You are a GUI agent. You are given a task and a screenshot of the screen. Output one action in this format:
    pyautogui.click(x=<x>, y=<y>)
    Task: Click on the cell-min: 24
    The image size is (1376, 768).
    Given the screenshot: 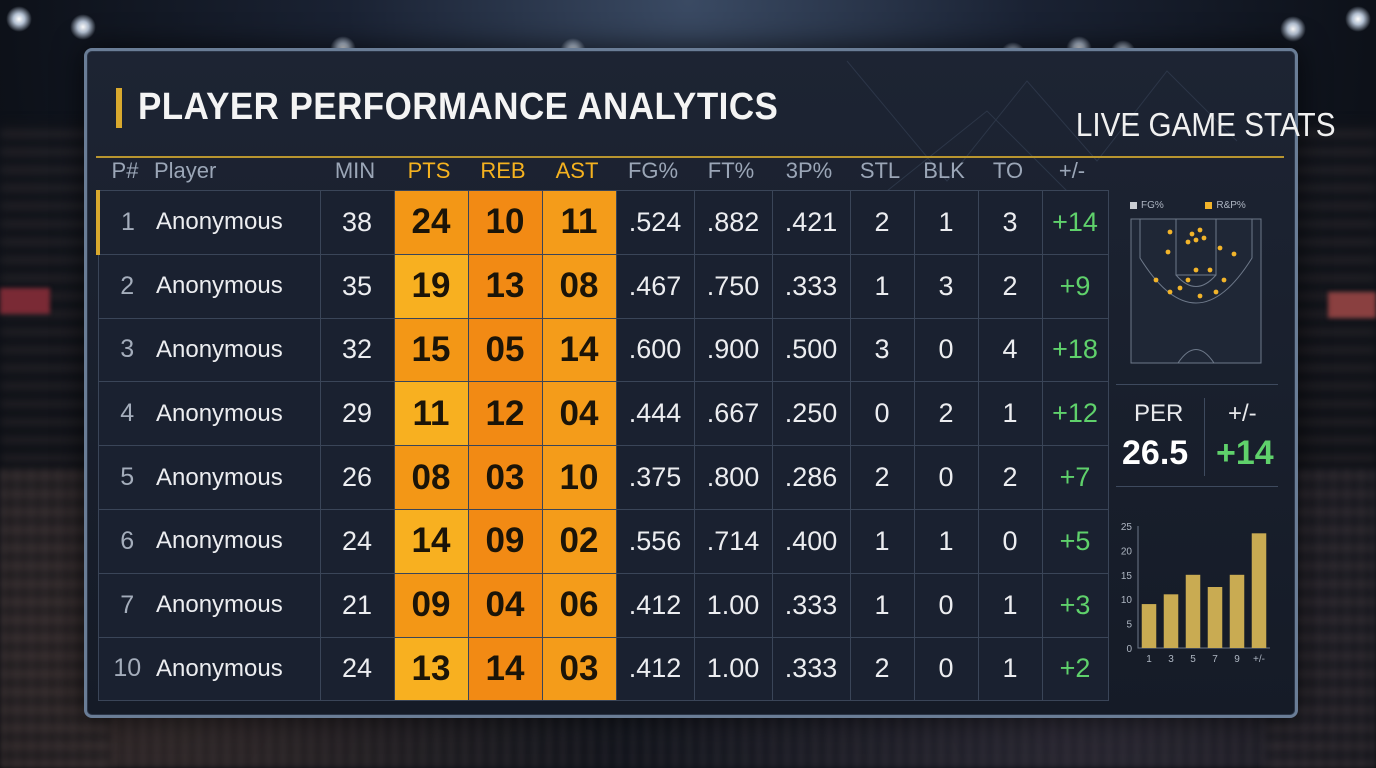 What is the action you would take?
    pyautogui.click(x=357, y=669)
    